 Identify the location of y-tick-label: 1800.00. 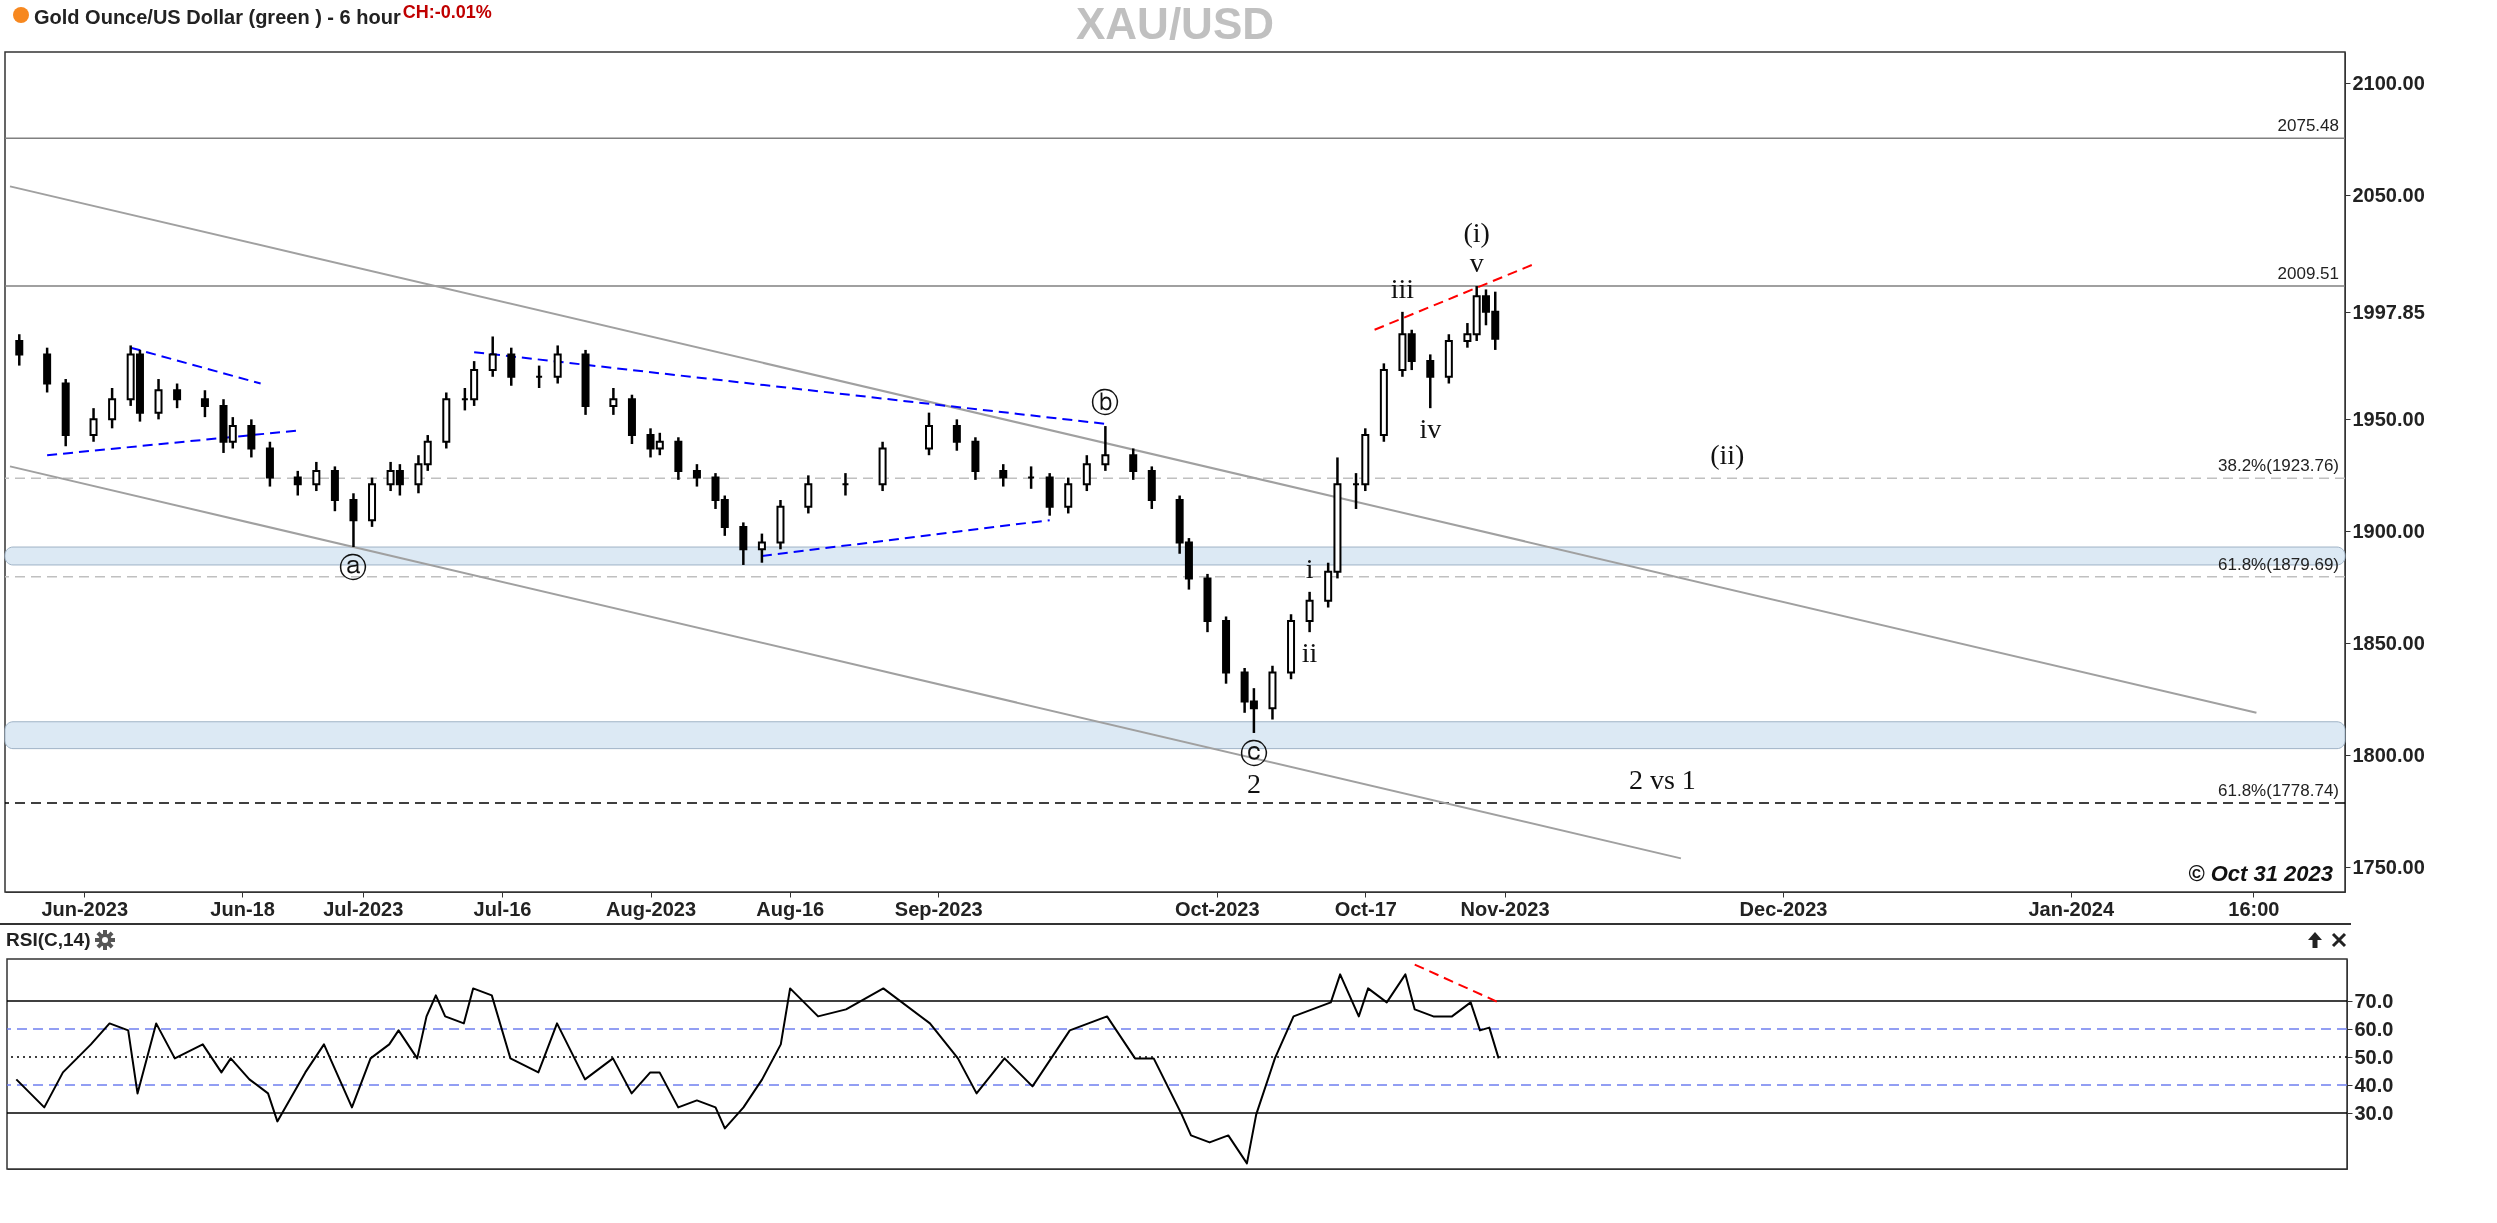
(2388, 754).